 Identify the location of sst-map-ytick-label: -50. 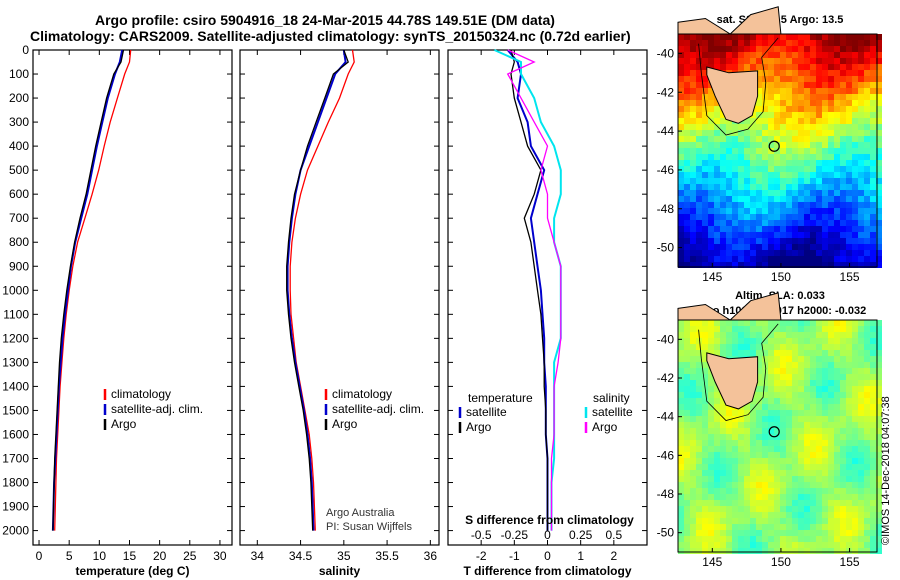
(666, 248).